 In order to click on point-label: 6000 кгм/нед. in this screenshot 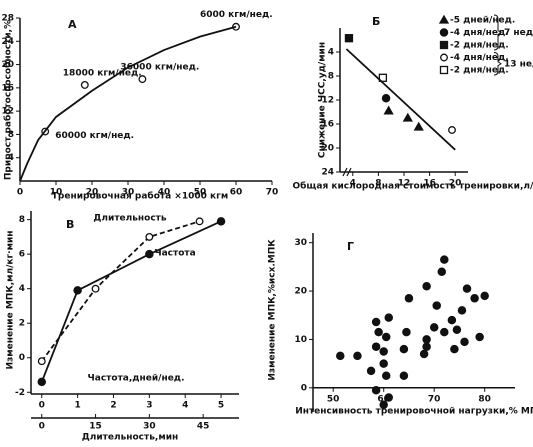, I will do `click(236, 15)`.